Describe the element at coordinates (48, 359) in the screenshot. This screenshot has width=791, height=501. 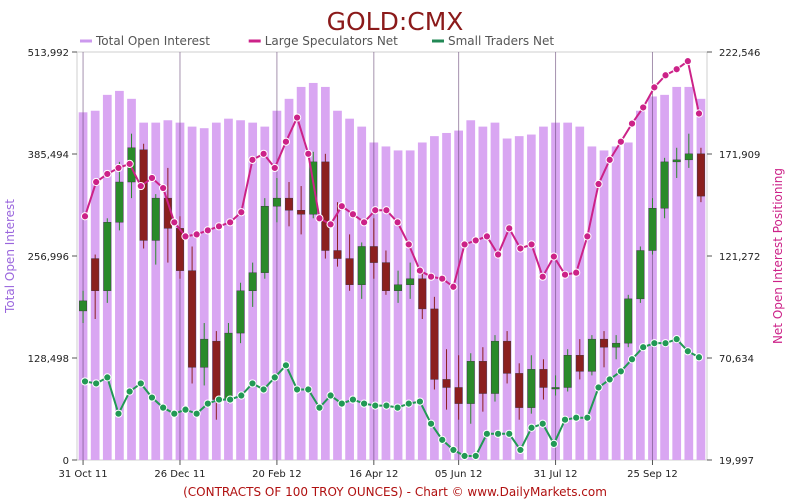
I see `left-tick-label: 128,498` at that location.